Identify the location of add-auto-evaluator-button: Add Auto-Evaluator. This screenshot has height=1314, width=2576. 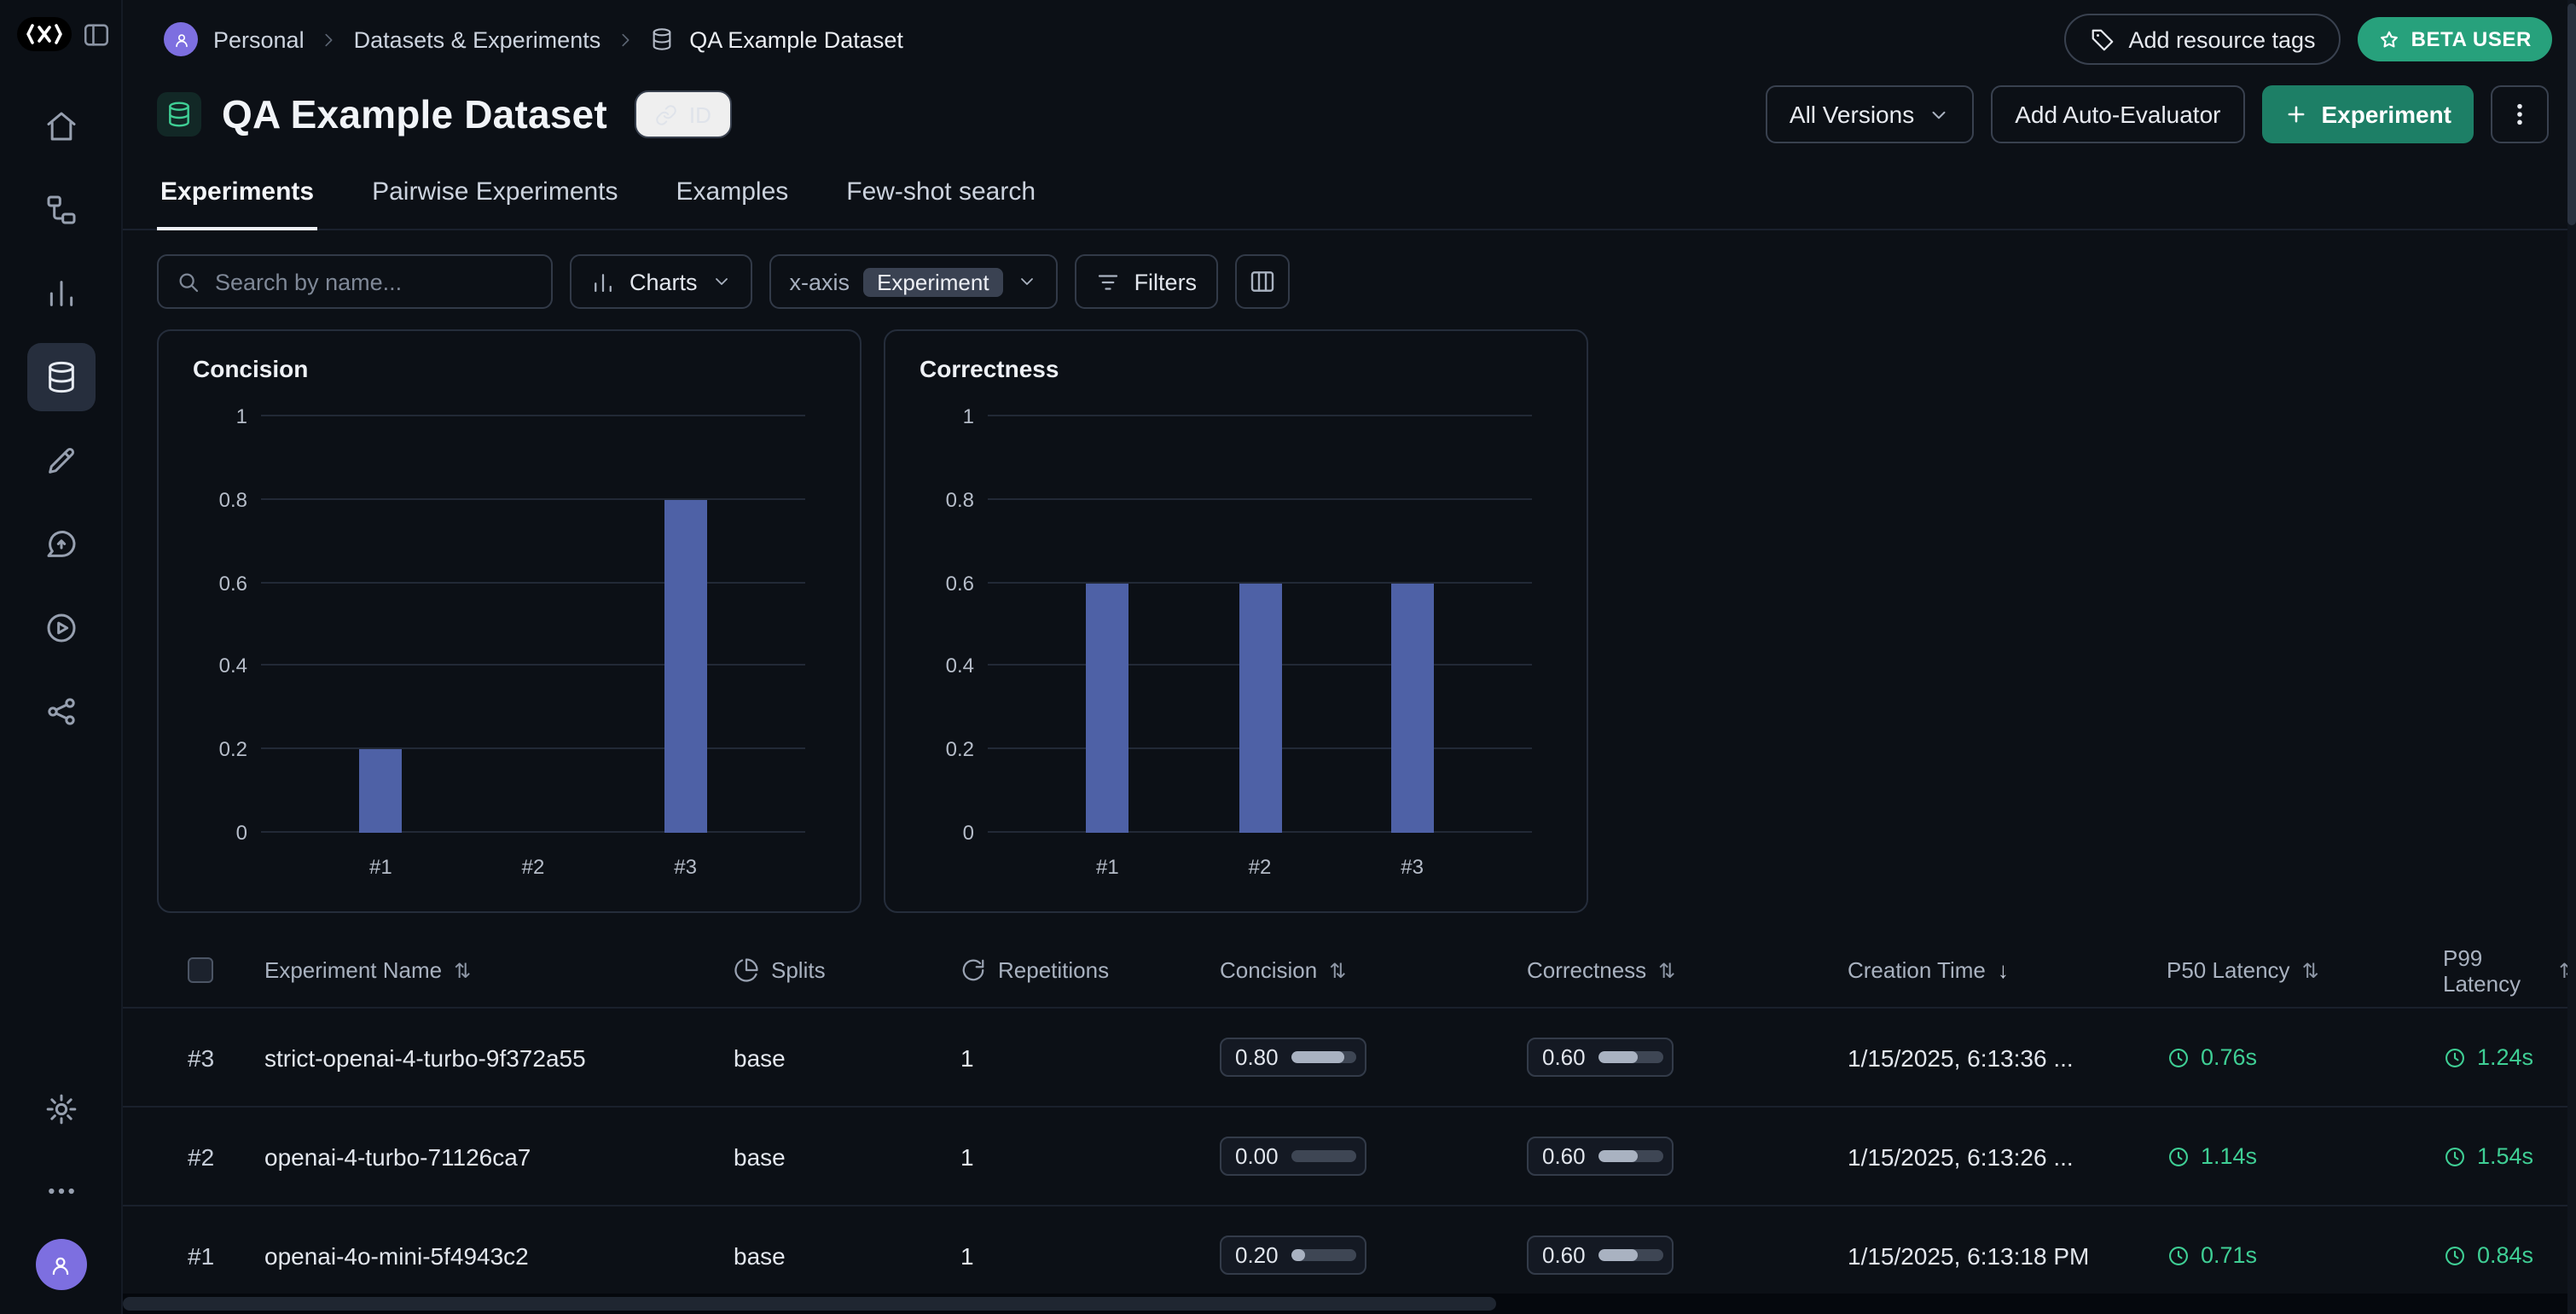
(2118, 114).